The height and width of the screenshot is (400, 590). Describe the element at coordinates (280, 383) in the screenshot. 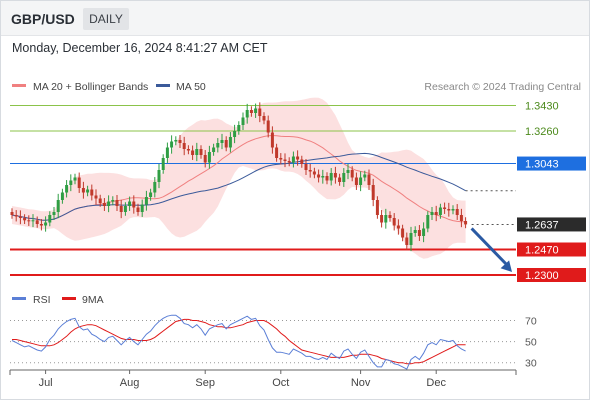

I see `x-tick-label-Oct: Oct` at that location.